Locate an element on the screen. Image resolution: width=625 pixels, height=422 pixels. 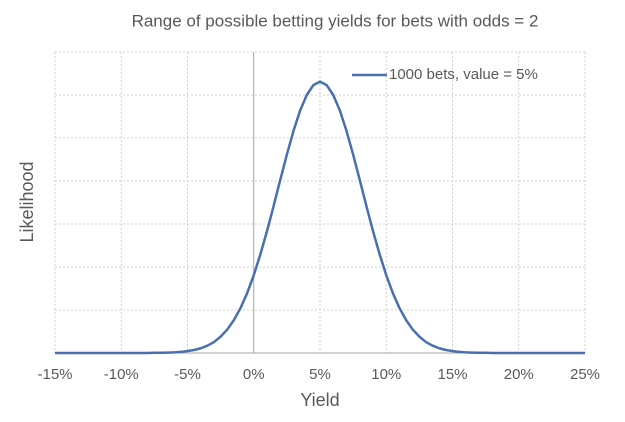
x-tick-label: -10% is located at coordinates (121, 374).